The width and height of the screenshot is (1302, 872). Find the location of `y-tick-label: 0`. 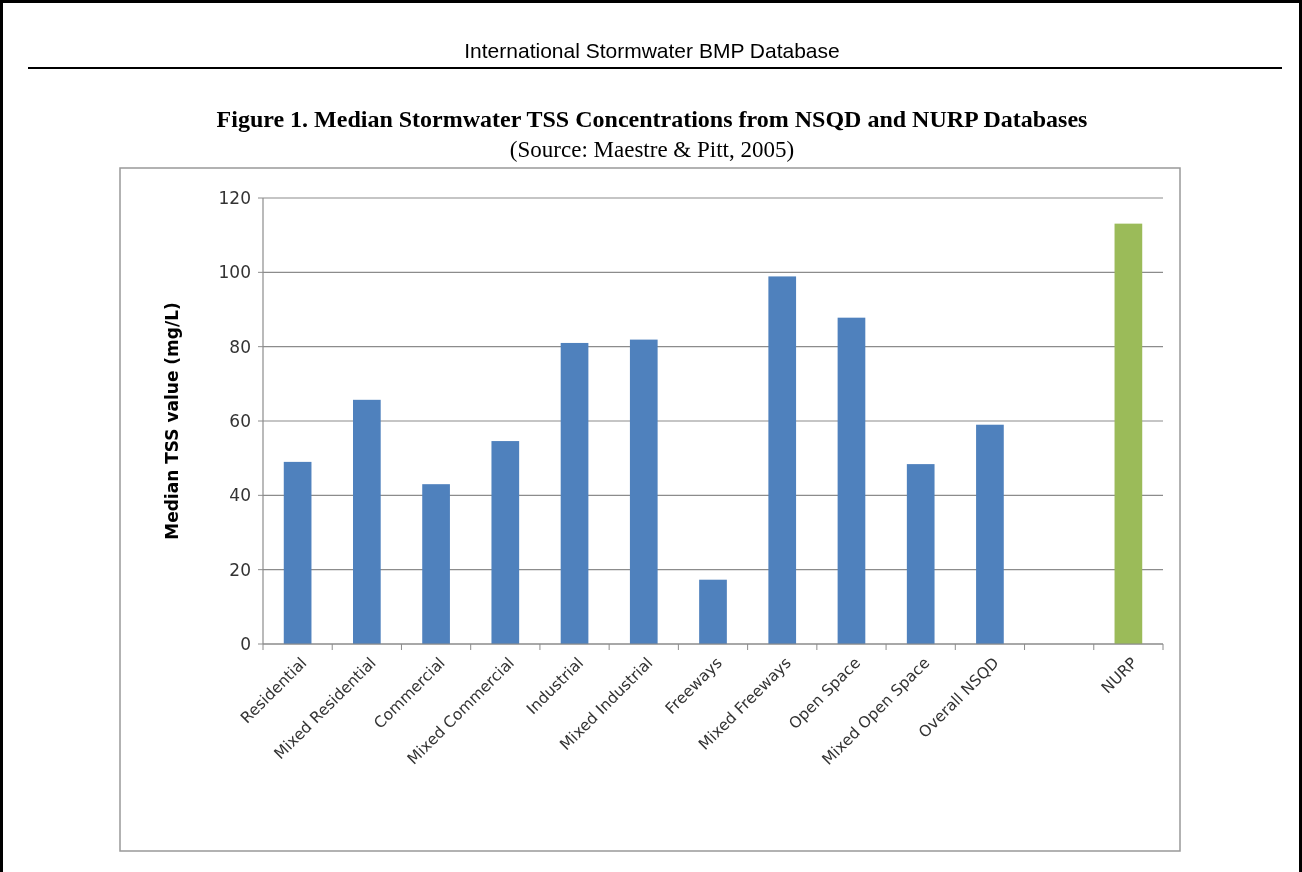

y-tick-label: 0 is located at coordinates (245, 643).